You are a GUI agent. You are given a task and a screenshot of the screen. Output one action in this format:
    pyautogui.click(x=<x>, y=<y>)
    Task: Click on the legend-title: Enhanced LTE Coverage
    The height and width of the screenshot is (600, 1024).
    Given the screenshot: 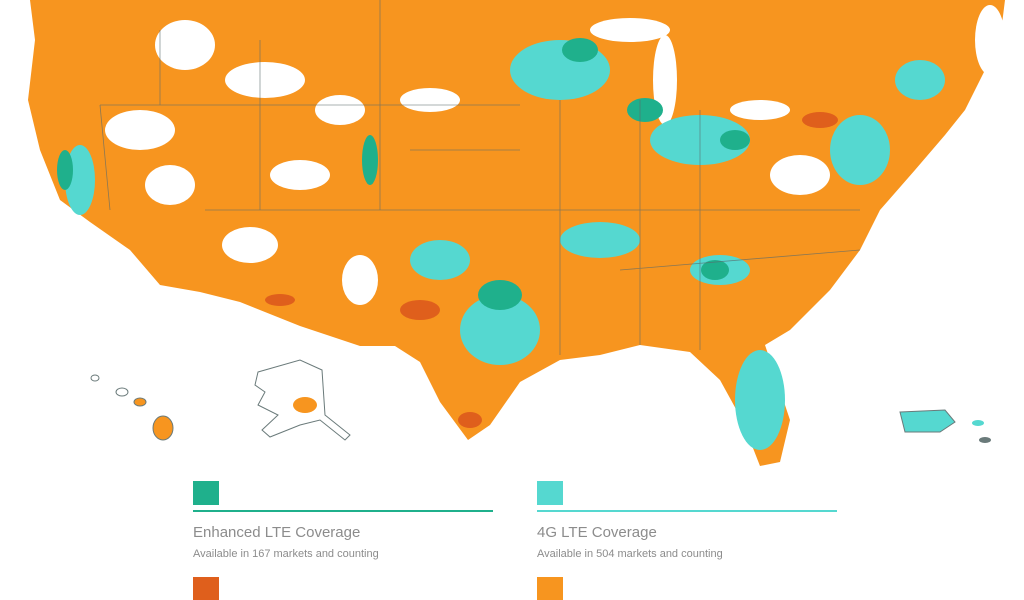 What is the action you would take?
    pyautogui.click(x=277, y=532)
    